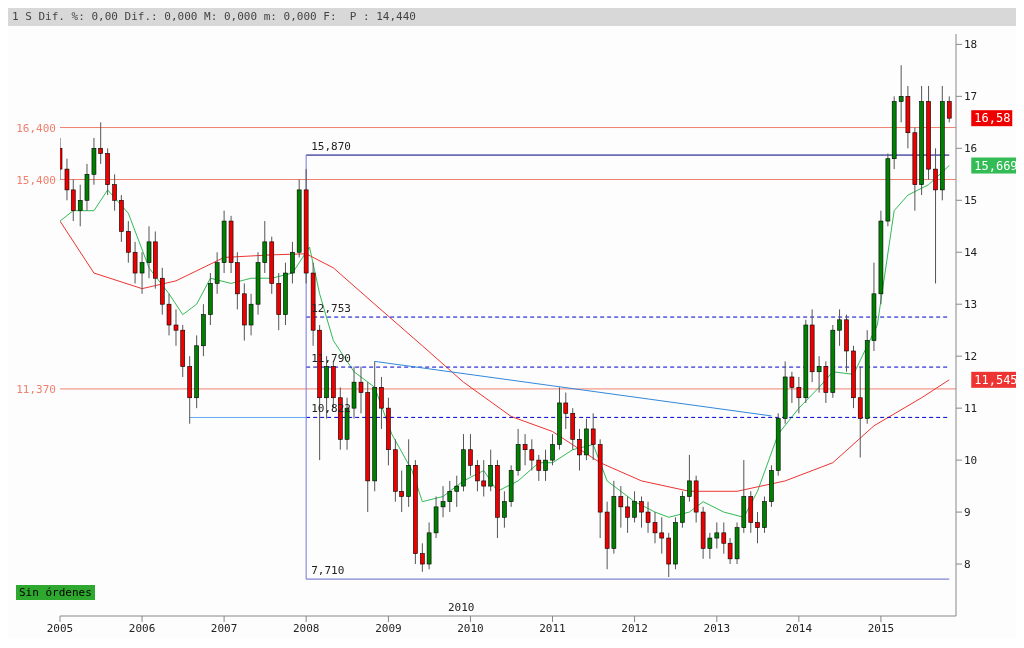  Describe the element at coordinates (971, 461) in the screenshot. I see `y-tick-label: 10` at that location.